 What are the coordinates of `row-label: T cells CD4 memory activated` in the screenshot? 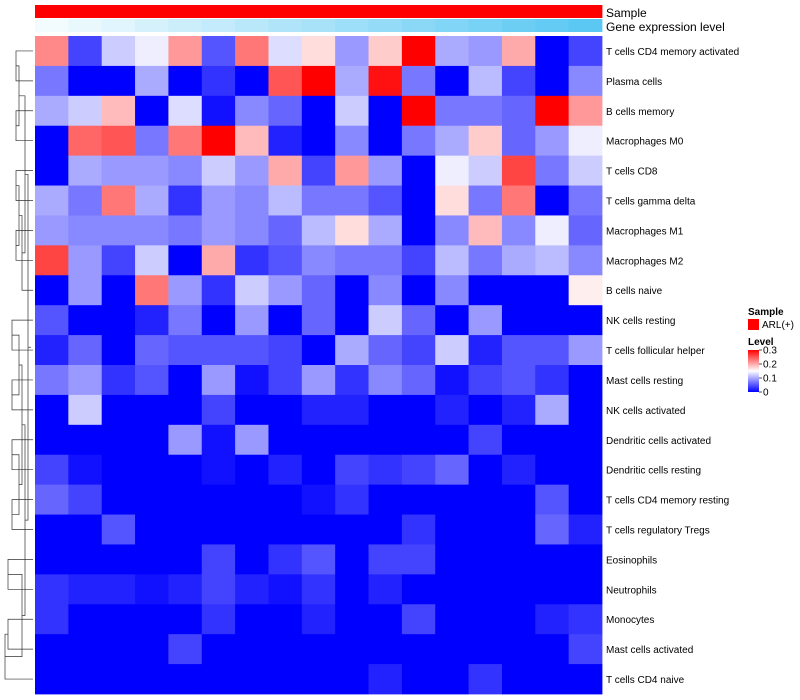 It's located at (672, 52).